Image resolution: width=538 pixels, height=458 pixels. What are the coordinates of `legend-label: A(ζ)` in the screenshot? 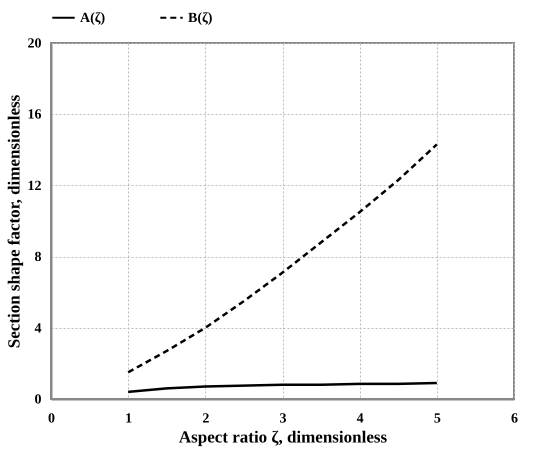 It's located at (93, 18).